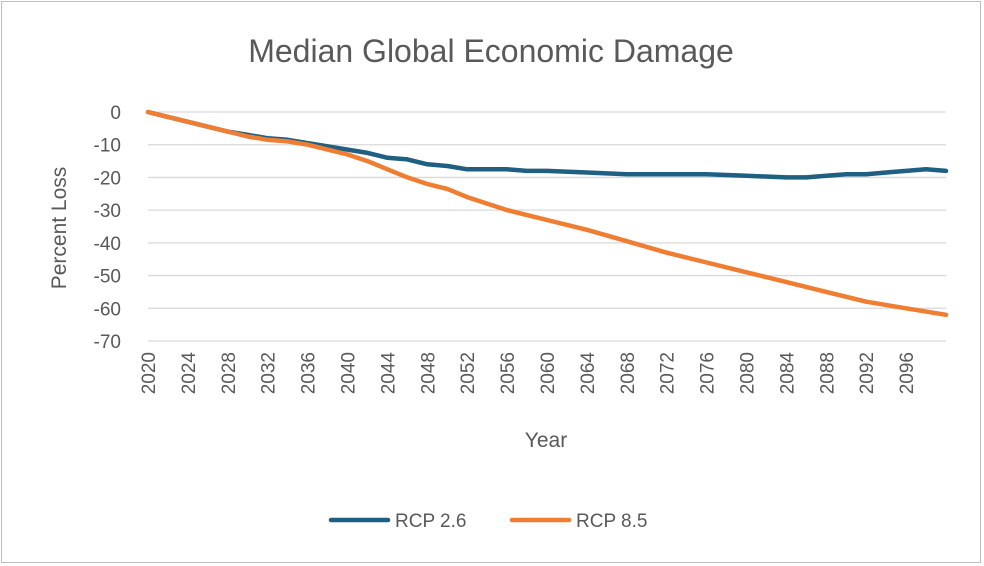 This screenshot has width=984, height=566. I want to click on x-tick-label: 2036, so click(309, 373).